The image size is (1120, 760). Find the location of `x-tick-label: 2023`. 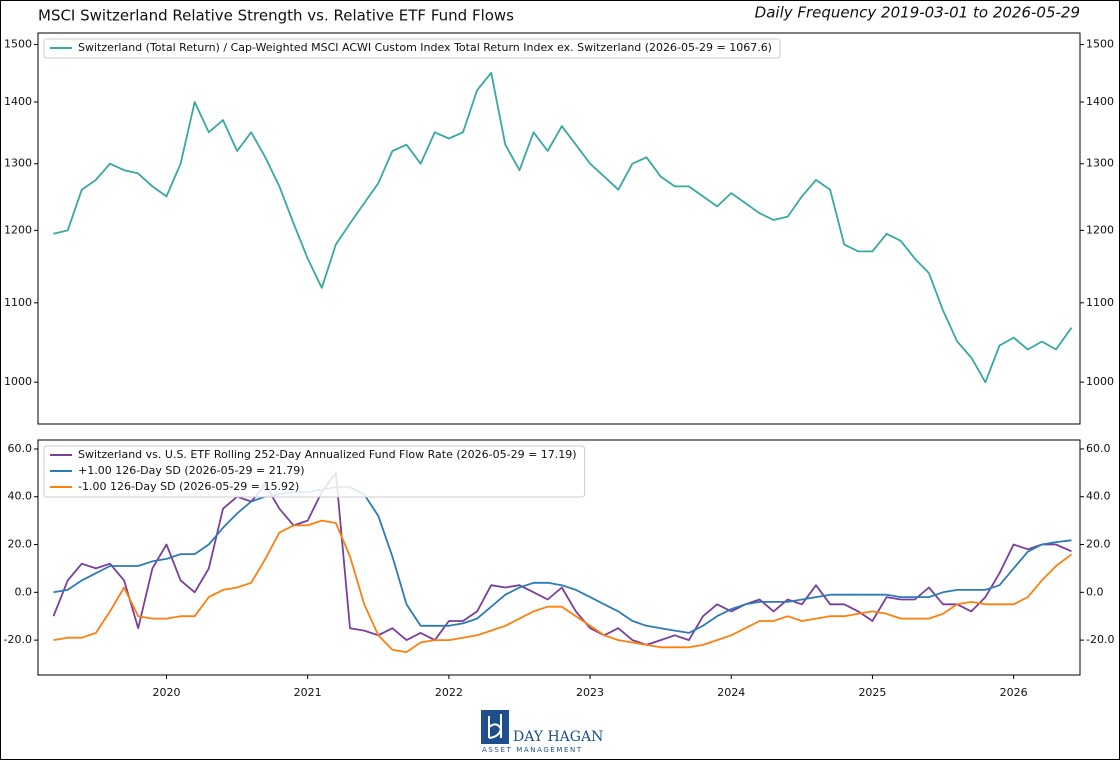

x-tick-label: 2023 is located at coordinates (590, 692).